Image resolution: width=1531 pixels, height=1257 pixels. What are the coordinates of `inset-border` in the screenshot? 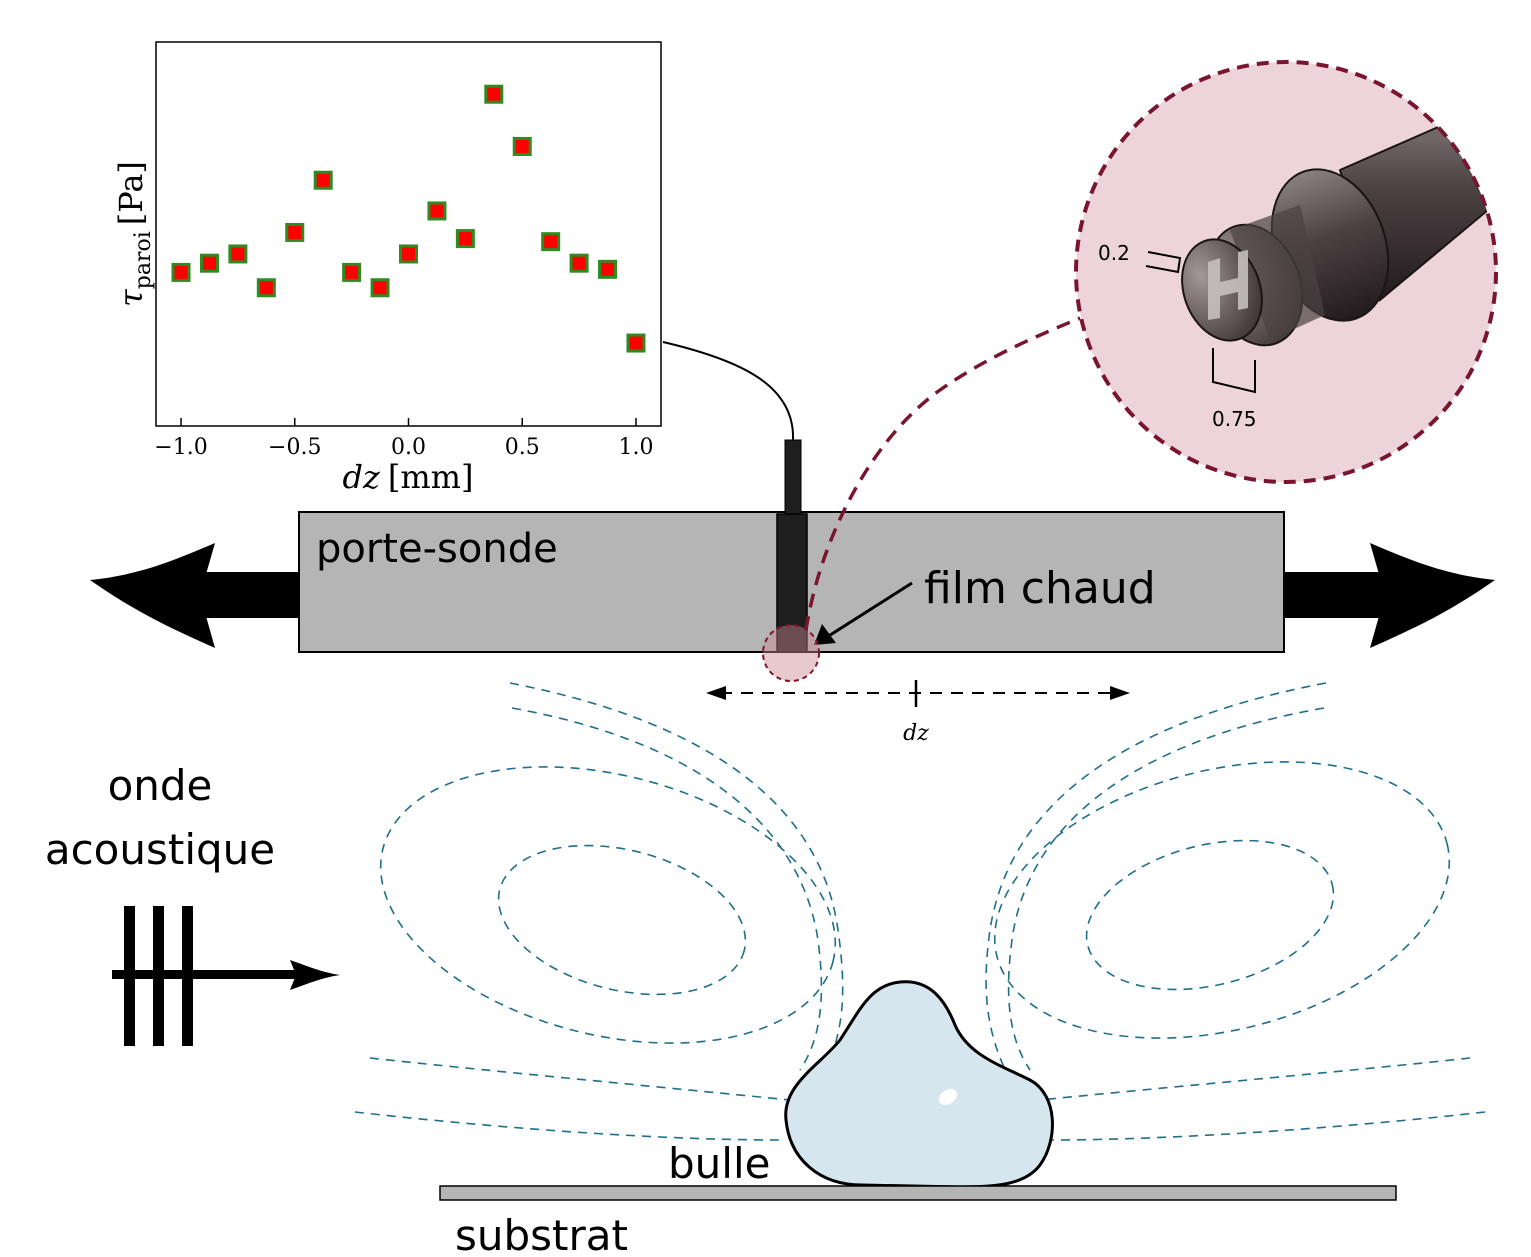 It's located at (1286, 272).